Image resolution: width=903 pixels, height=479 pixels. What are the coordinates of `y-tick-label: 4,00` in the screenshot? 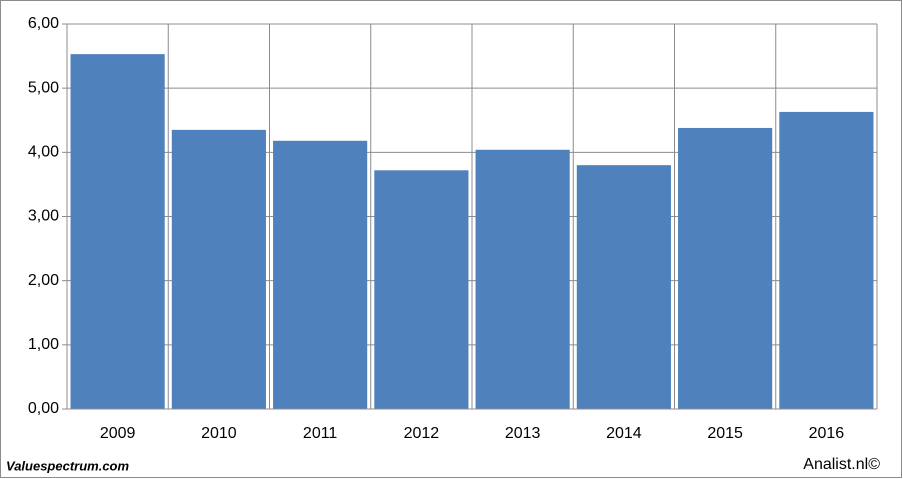 It's located at (43, 152).